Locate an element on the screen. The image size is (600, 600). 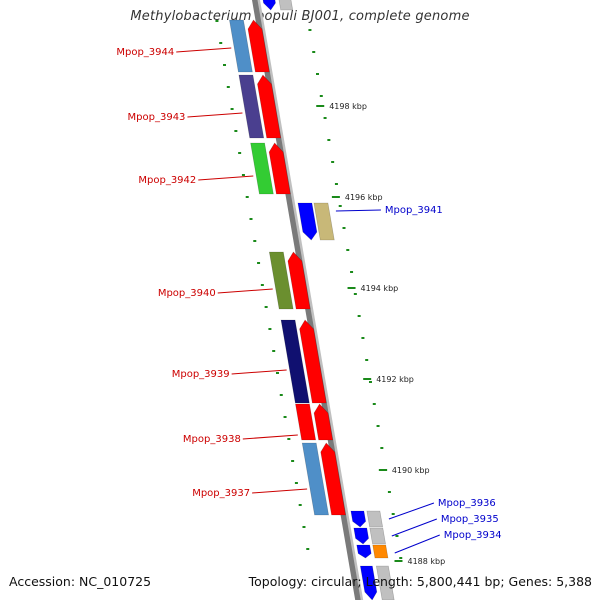
gene-mpop-3937-leader-line is located at coordinates (280, 491).